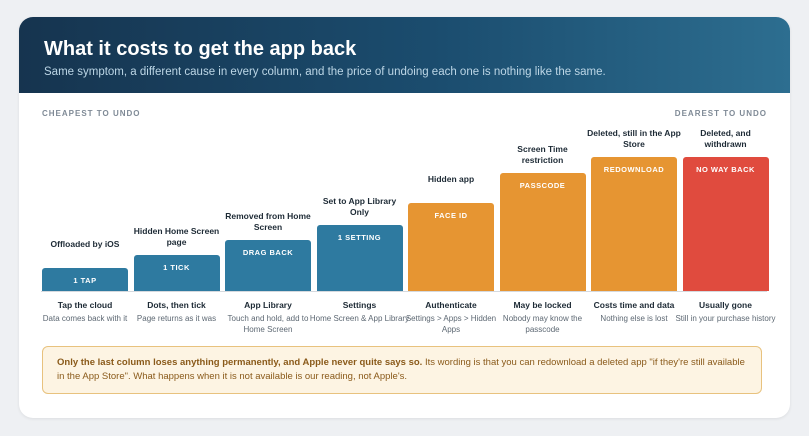 The width and height of the screenshot is (809, 436). I want to click on column-caption: Usually gone, so click(725, 305).